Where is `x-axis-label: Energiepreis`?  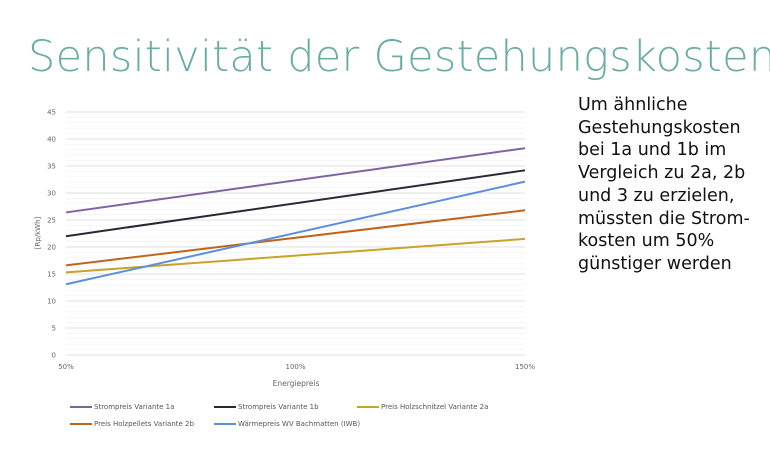
x-axis-label: Energiepreis is located at coordinates (296, 383).